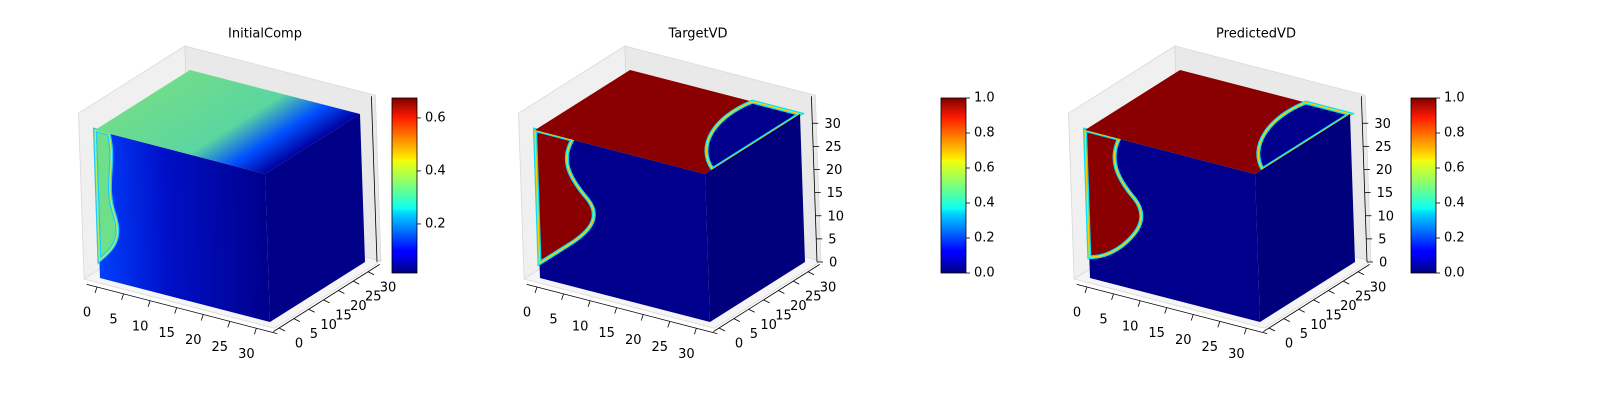 The height and width of the screenshot is (400, 1600). I want to click on panel-title: TargetVD, so click(697, 34).